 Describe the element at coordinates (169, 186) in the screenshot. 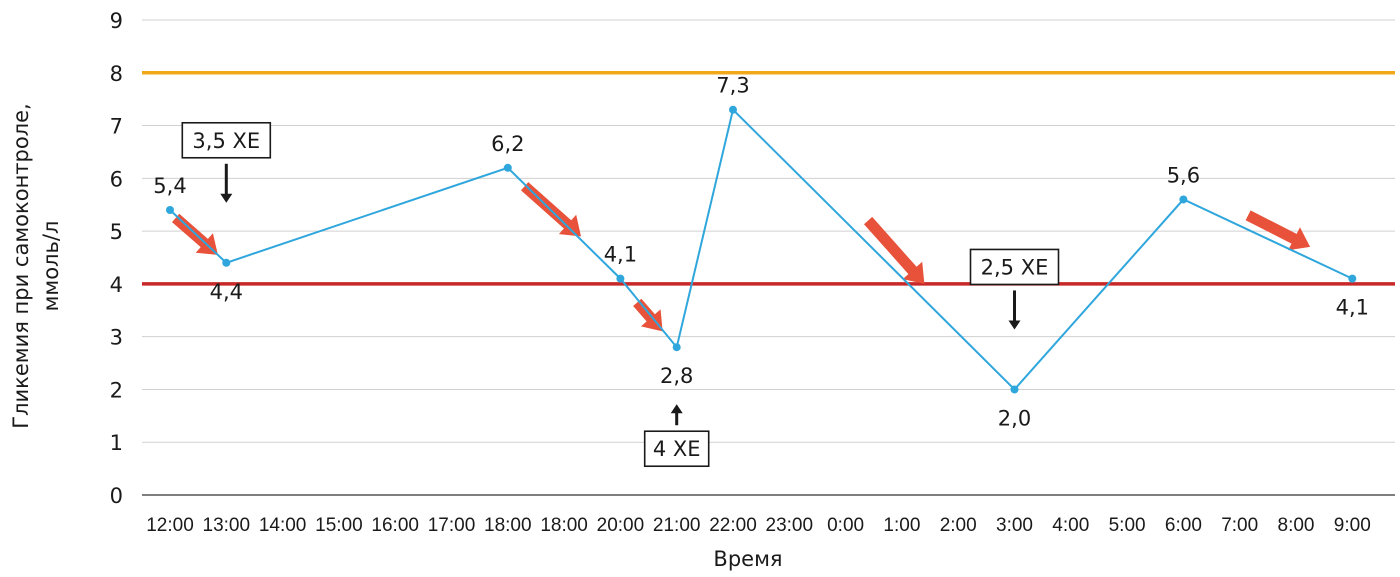

I see `data-label: 5,4` at that location.